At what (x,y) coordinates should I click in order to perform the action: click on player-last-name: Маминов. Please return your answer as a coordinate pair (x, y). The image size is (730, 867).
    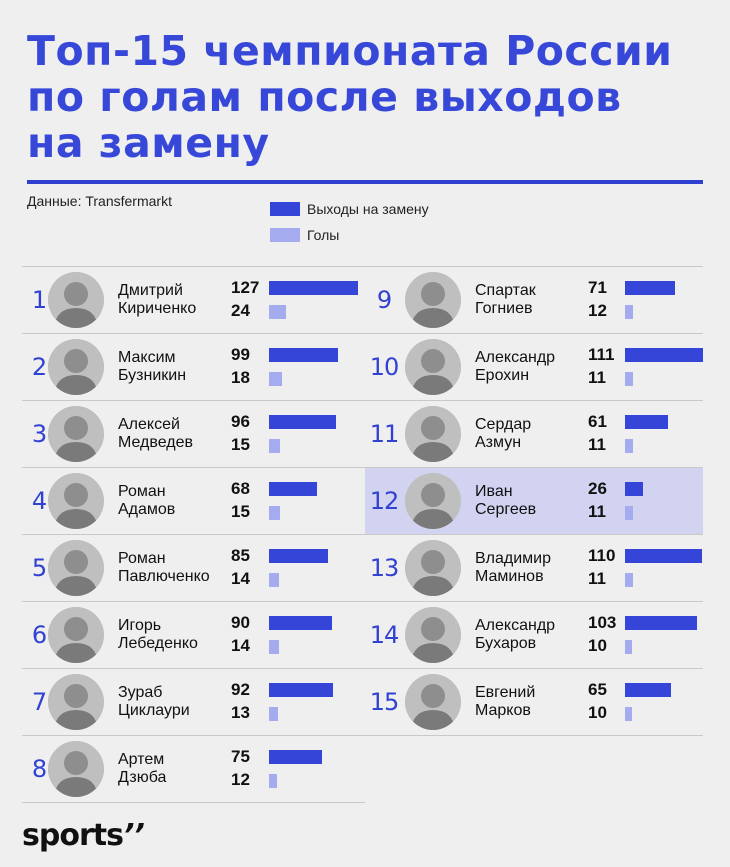
    Looking at the image, I should click on (509, 576).